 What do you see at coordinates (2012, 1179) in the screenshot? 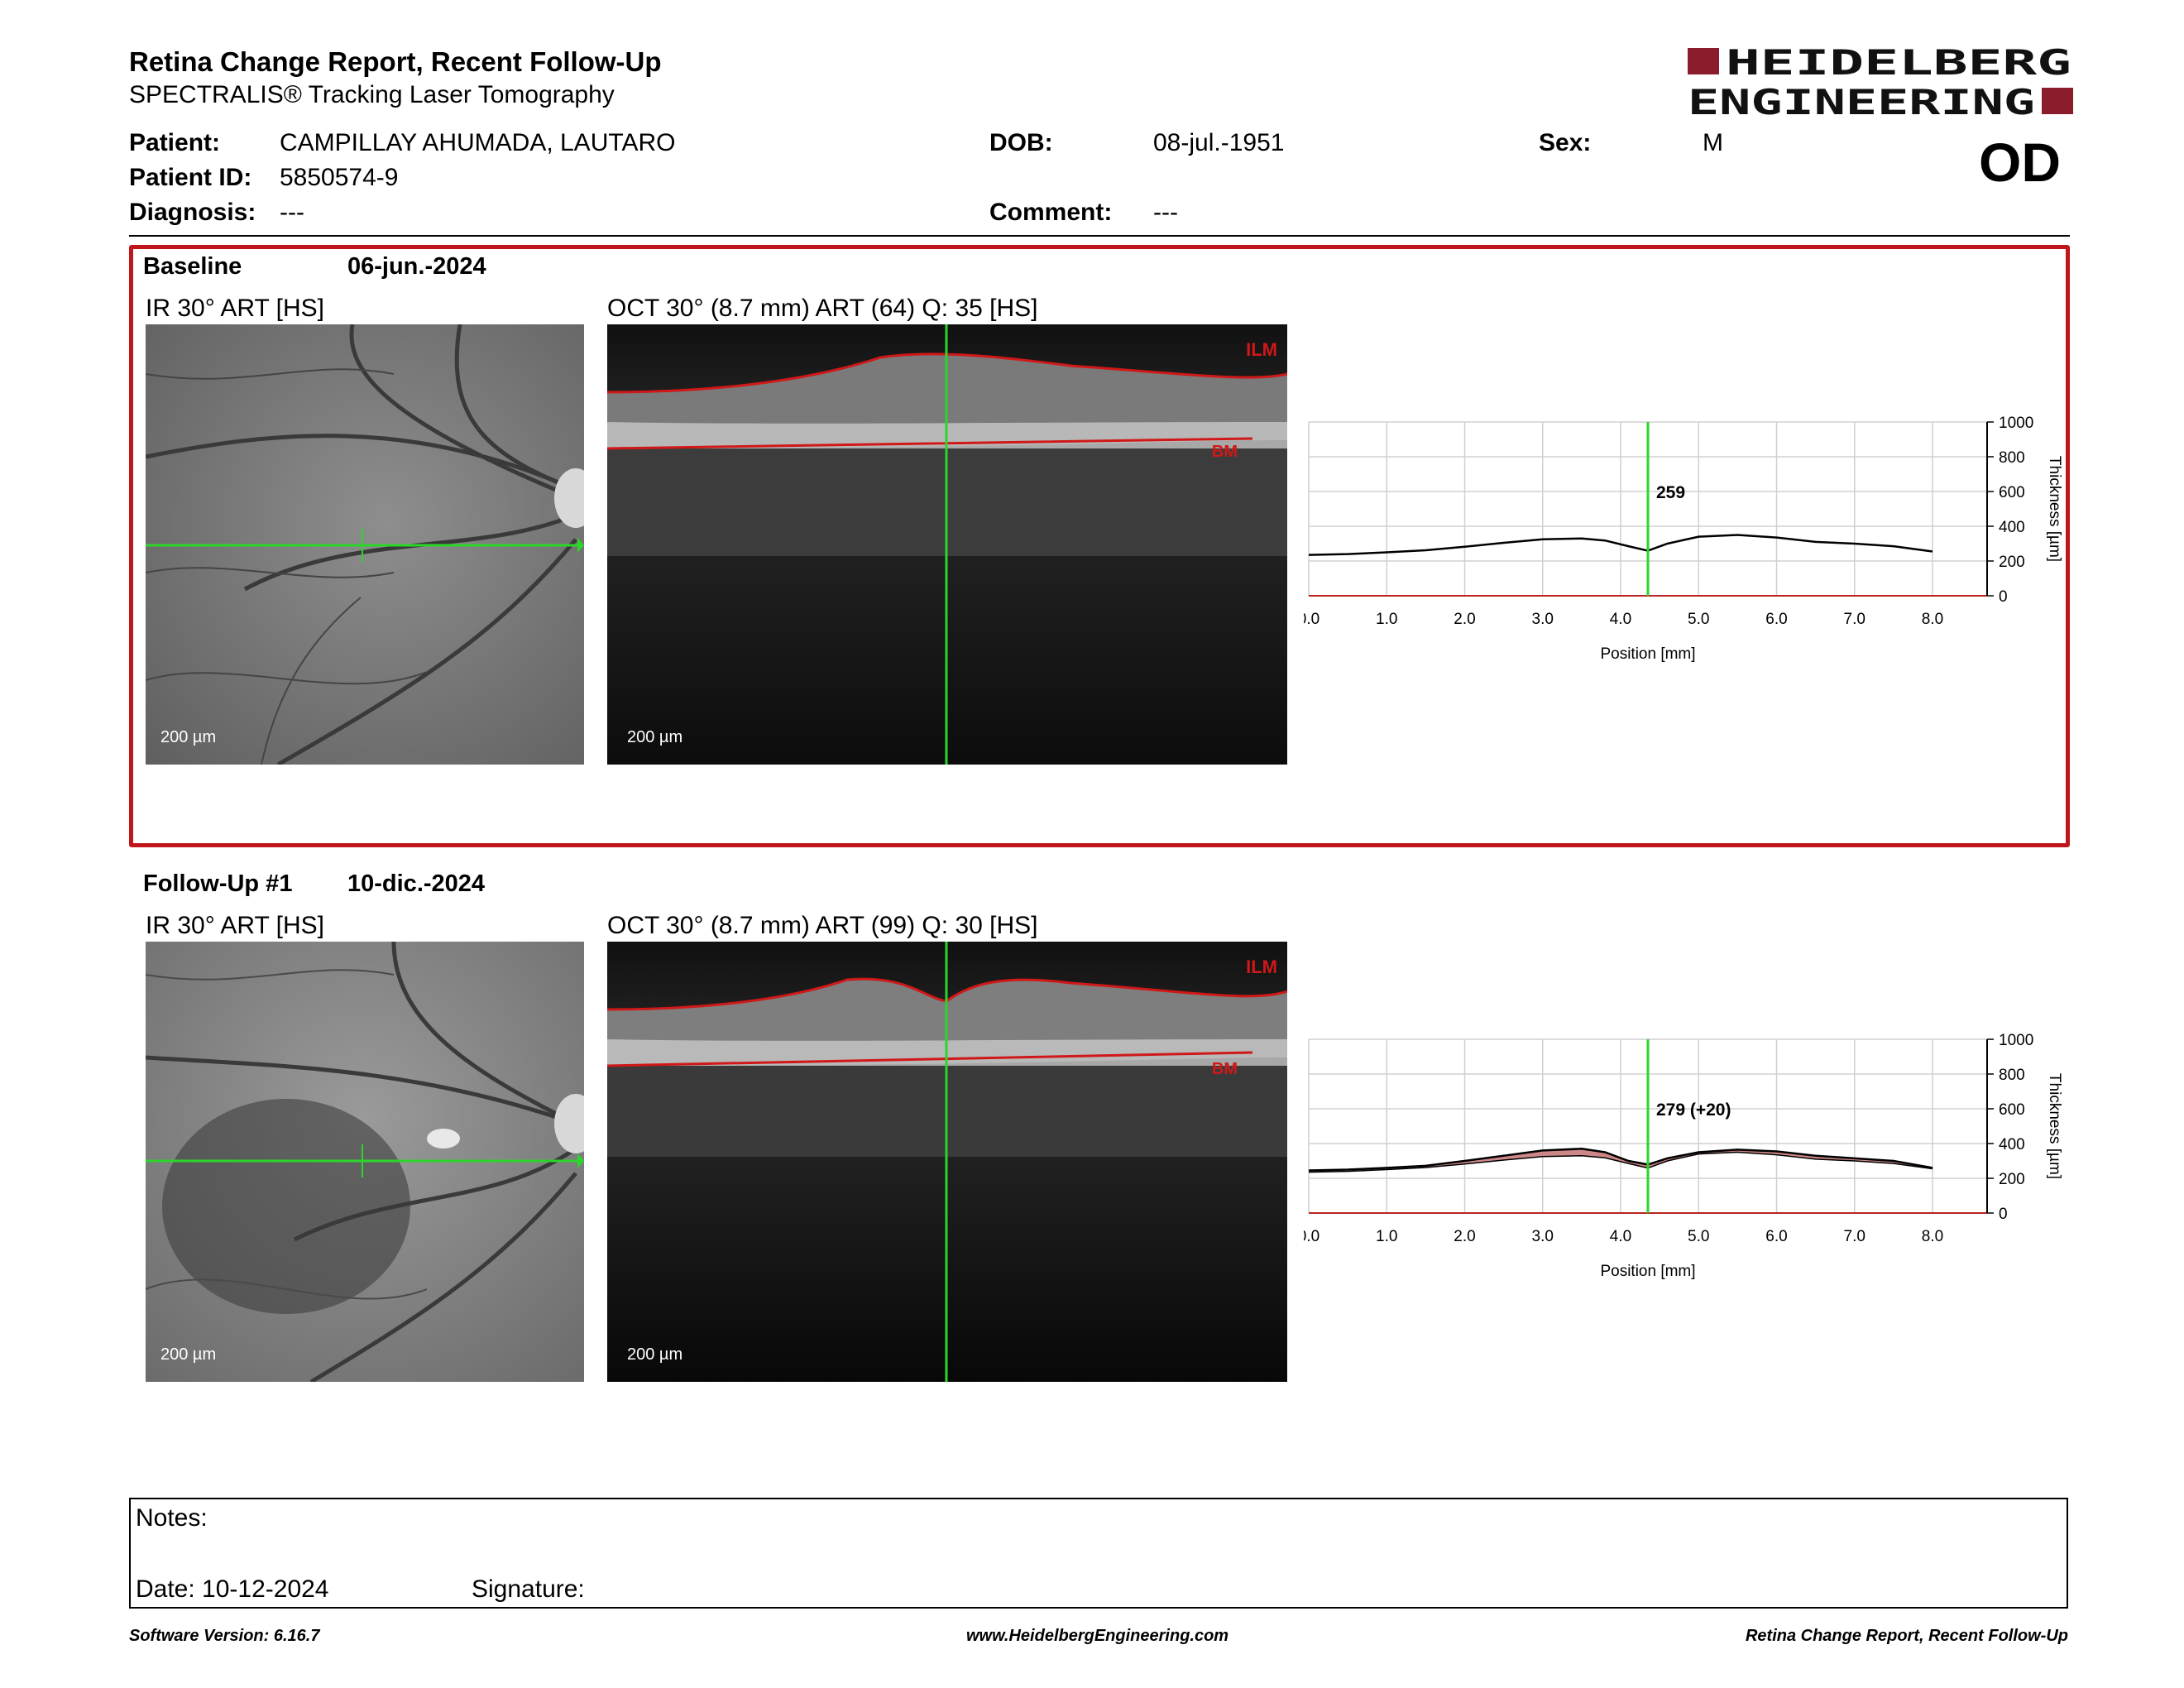
I see `followup-y-tick-label: 200` at bounding box center [2012, 1179].